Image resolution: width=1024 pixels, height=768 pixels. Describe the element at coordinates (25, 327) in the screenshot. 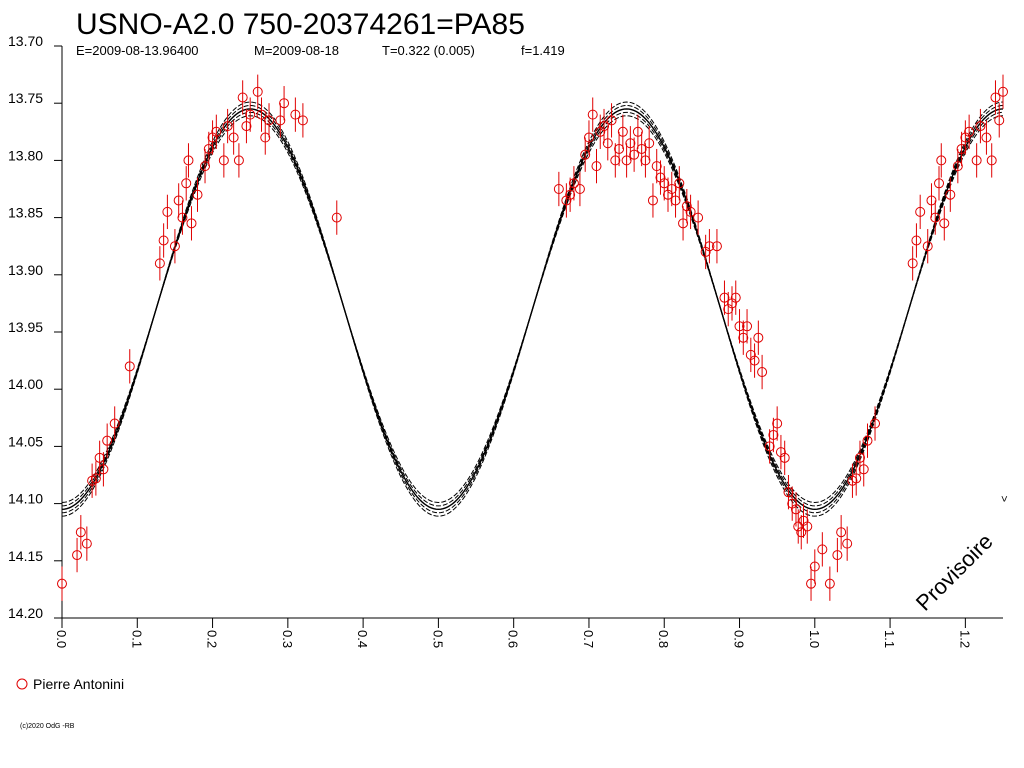

I see `y-tick-label: 13.95` at that location.